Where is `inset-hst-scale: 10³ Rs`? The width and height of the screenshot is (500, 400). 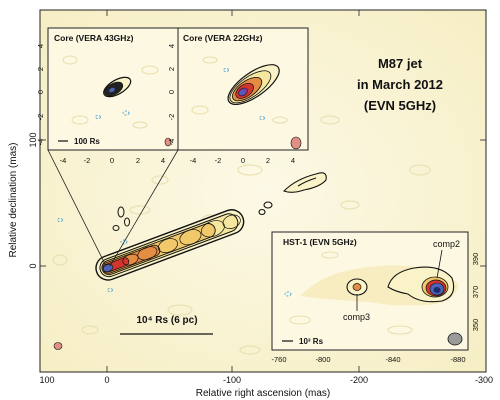
inset-hst-scale: 10³ Rs is located at coordinates (303, 341).